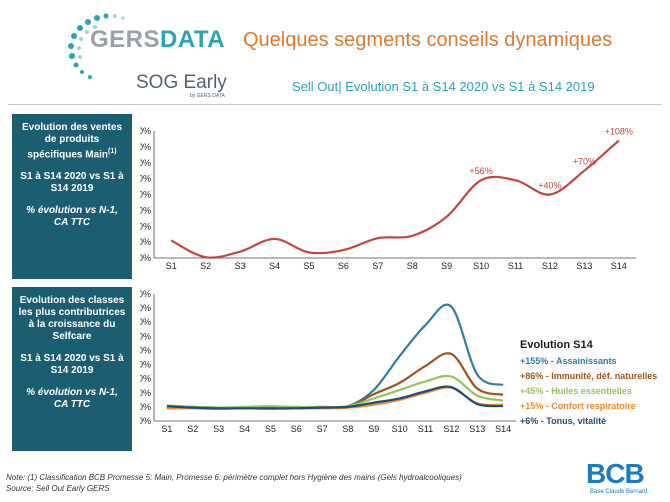 Image resolution: width=670 pixels, height=502 pixels. Describe the element at coordinates (446, 266) in the screenshot. I see `chart1-x-tick-label: S9` at that location.